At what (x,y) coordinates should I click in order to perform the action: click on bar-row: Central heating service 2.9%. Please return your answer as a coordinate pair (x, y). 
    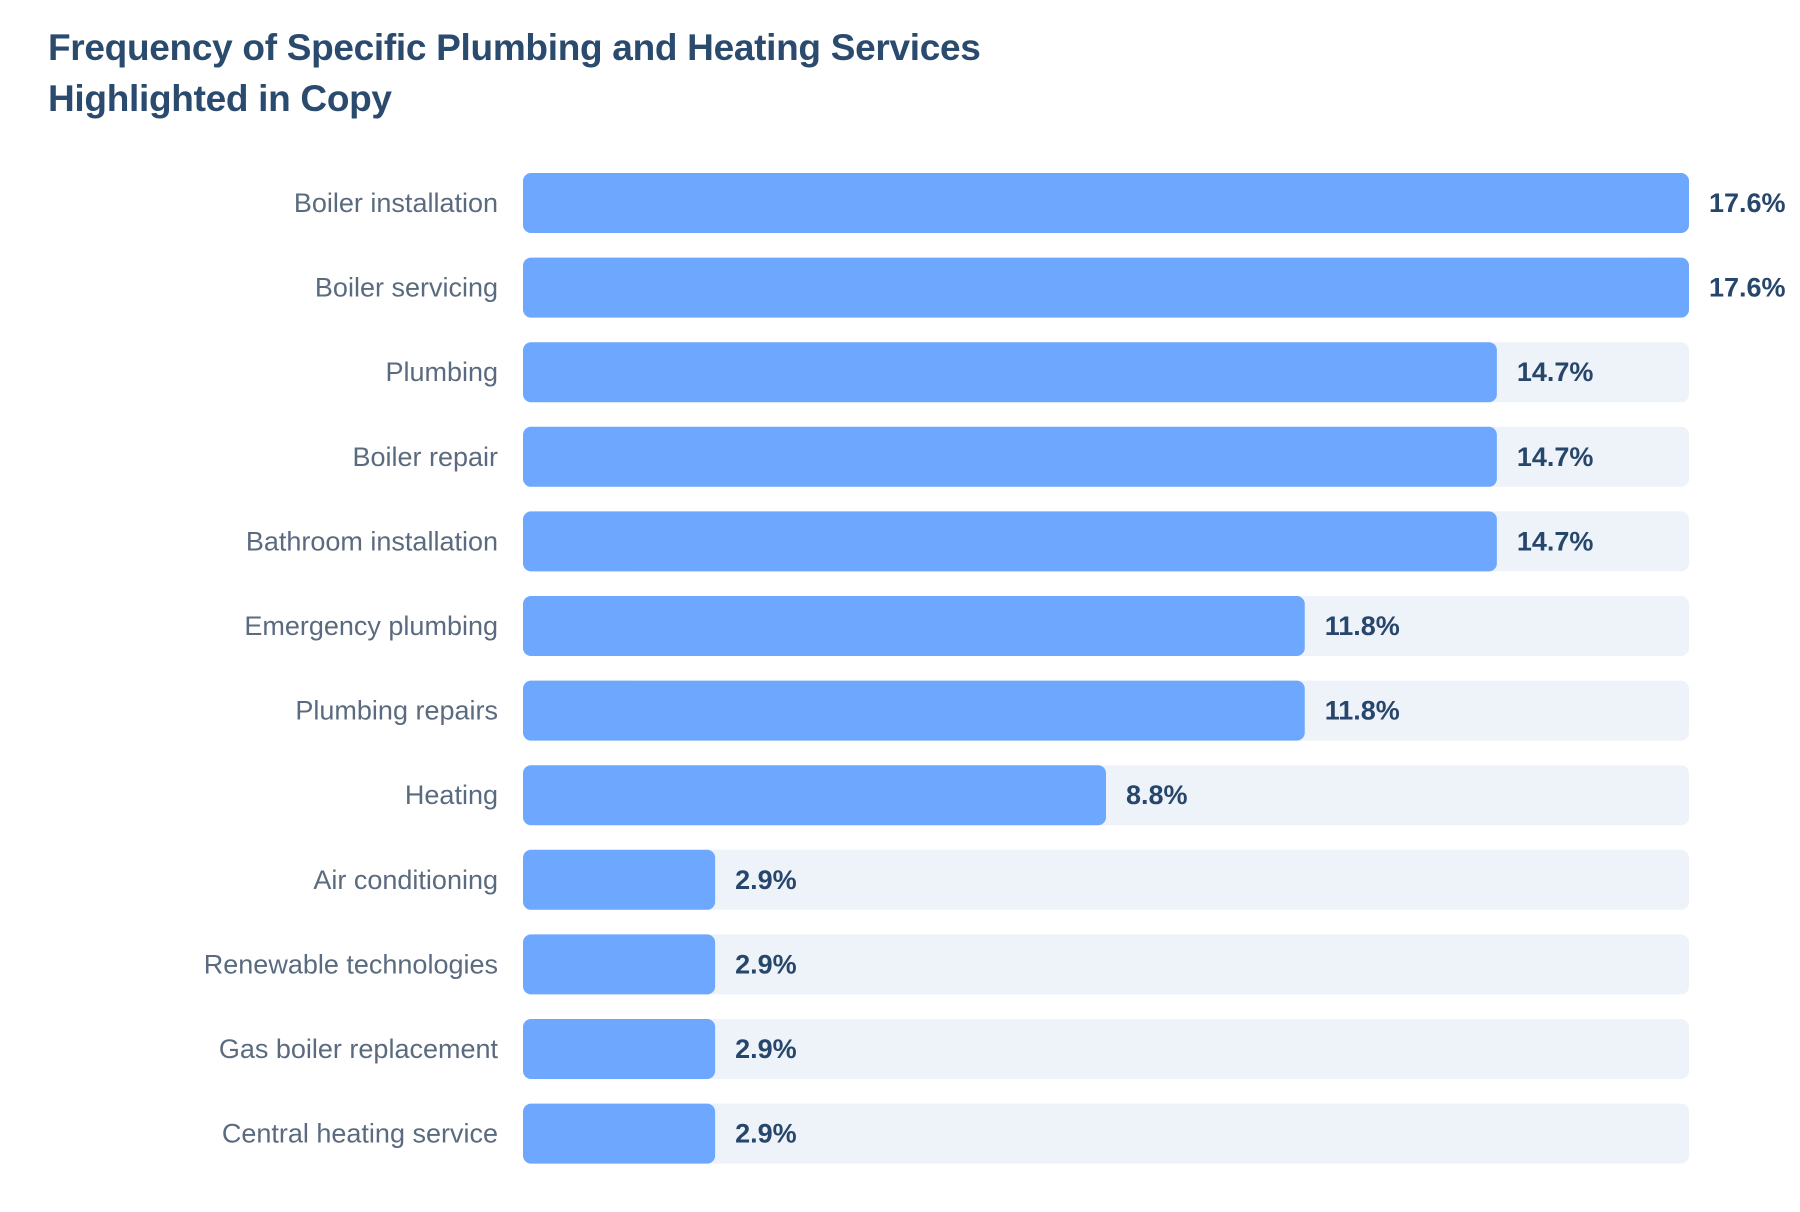
    Looking at the image, I should click on (955, 1133).